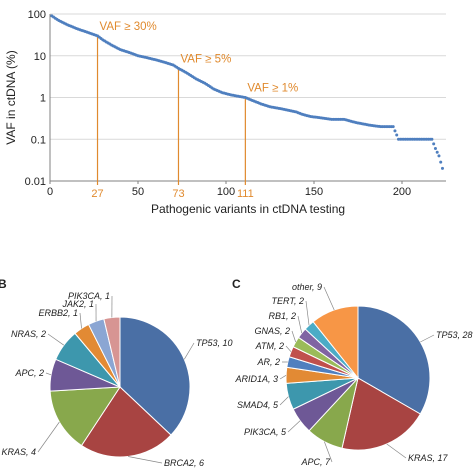 The height and width of the screenshot is (474, 474). What do you see at coordinates (178, 194) in the screenshot?
I see `threshold-x-label: 73` at bounding box center [178, 194].